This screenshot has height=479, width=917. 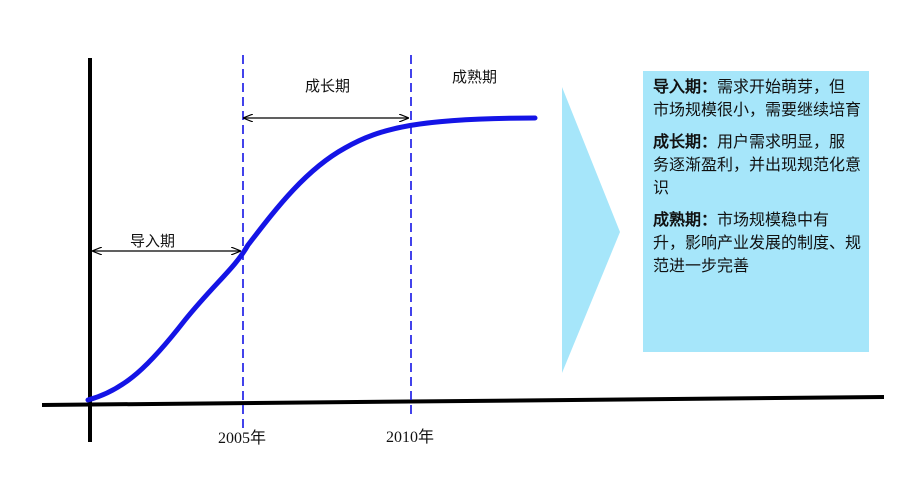 I want to click on description-text: 需求开始萌芽，但市场规模很小，需要继续培育, so click(x=757, y=98).